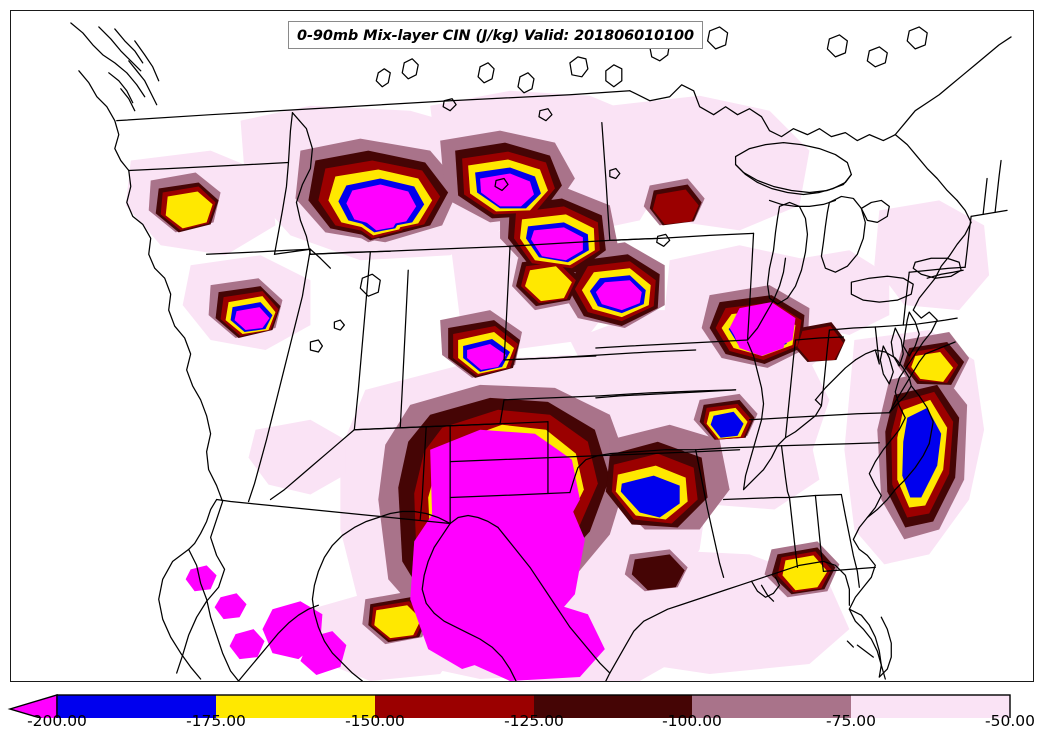  What do you see at coordinates (1010, 721) in the screenshot?
I see `colorbar-tick-label: -50.00` at bounding box center [1010, 721].